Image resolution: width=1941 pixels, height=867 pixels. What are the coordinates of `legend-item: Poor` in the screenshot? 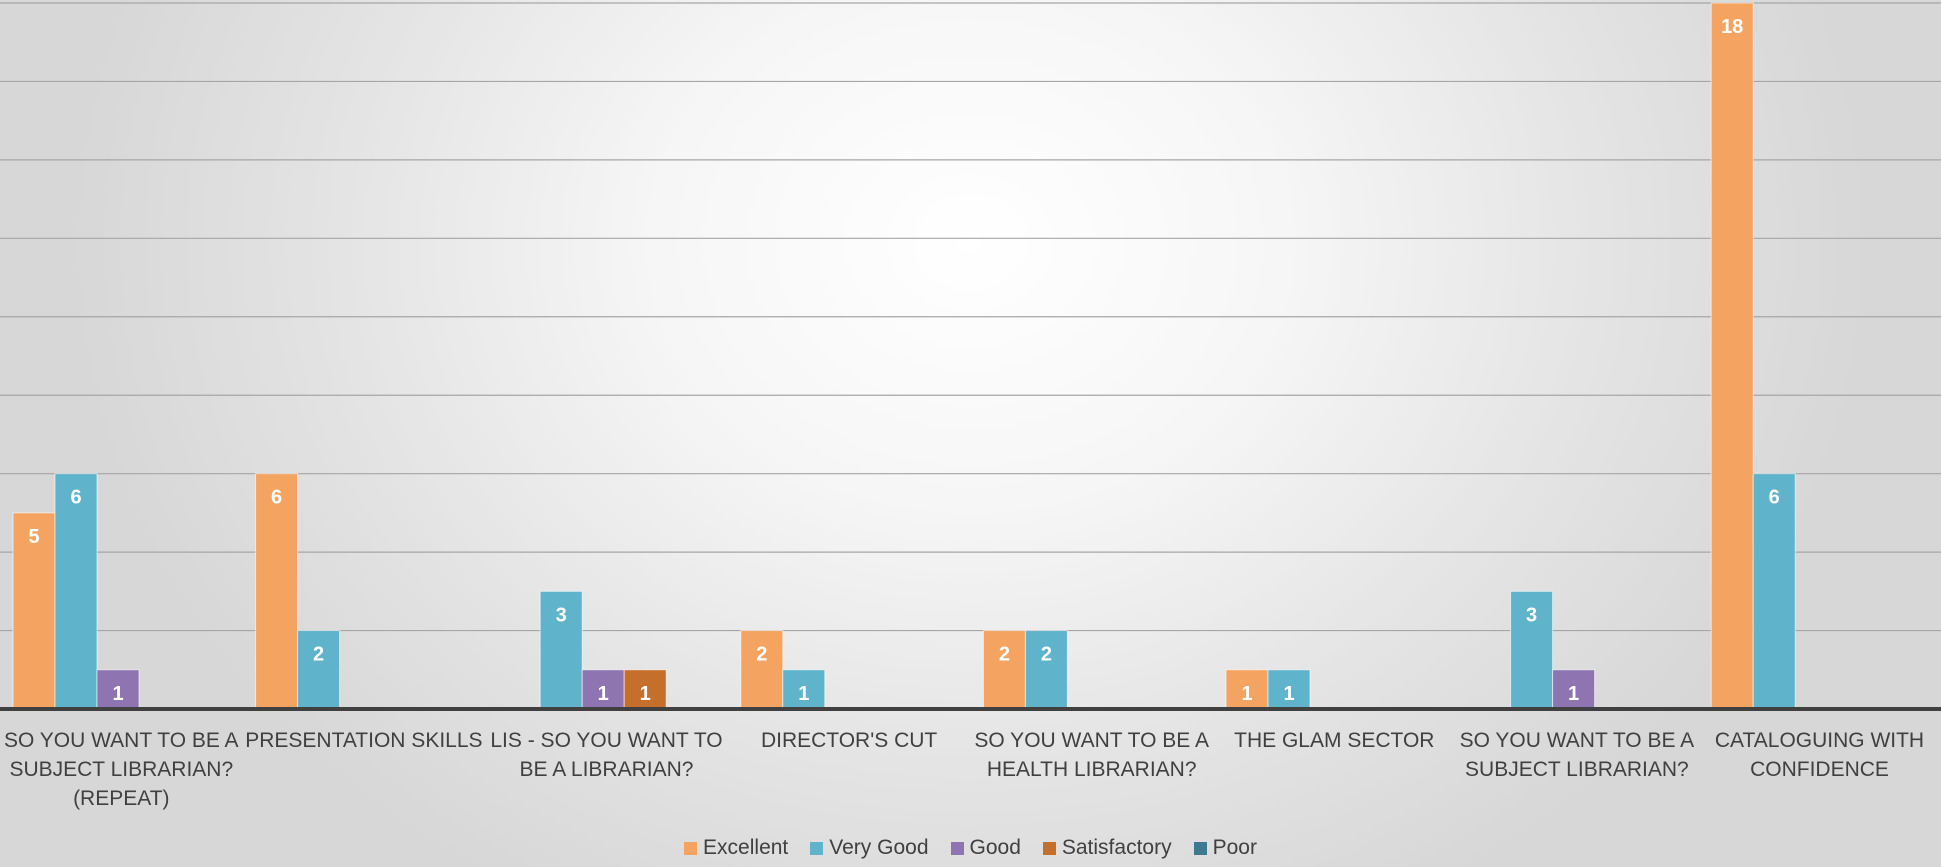 It's located at (1225, 848).